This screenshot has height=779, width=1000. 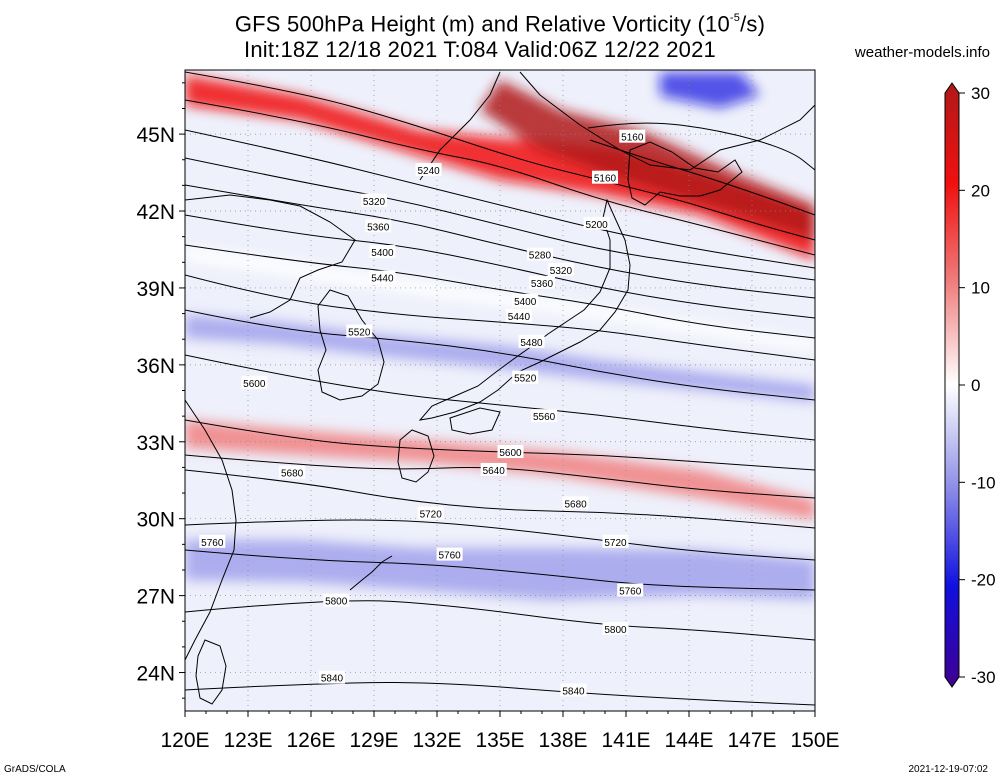 I want to click on colorbar-tick-label: 30, so click(x=980, y=93).